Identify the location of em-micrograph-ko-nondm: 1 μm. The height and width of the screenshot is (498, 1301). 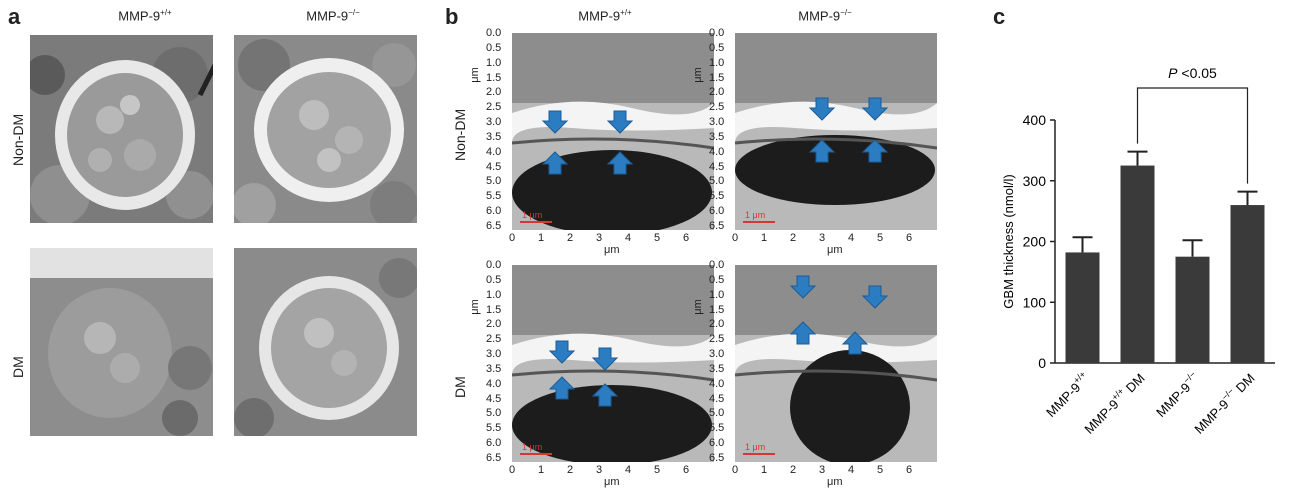
(836, 131).